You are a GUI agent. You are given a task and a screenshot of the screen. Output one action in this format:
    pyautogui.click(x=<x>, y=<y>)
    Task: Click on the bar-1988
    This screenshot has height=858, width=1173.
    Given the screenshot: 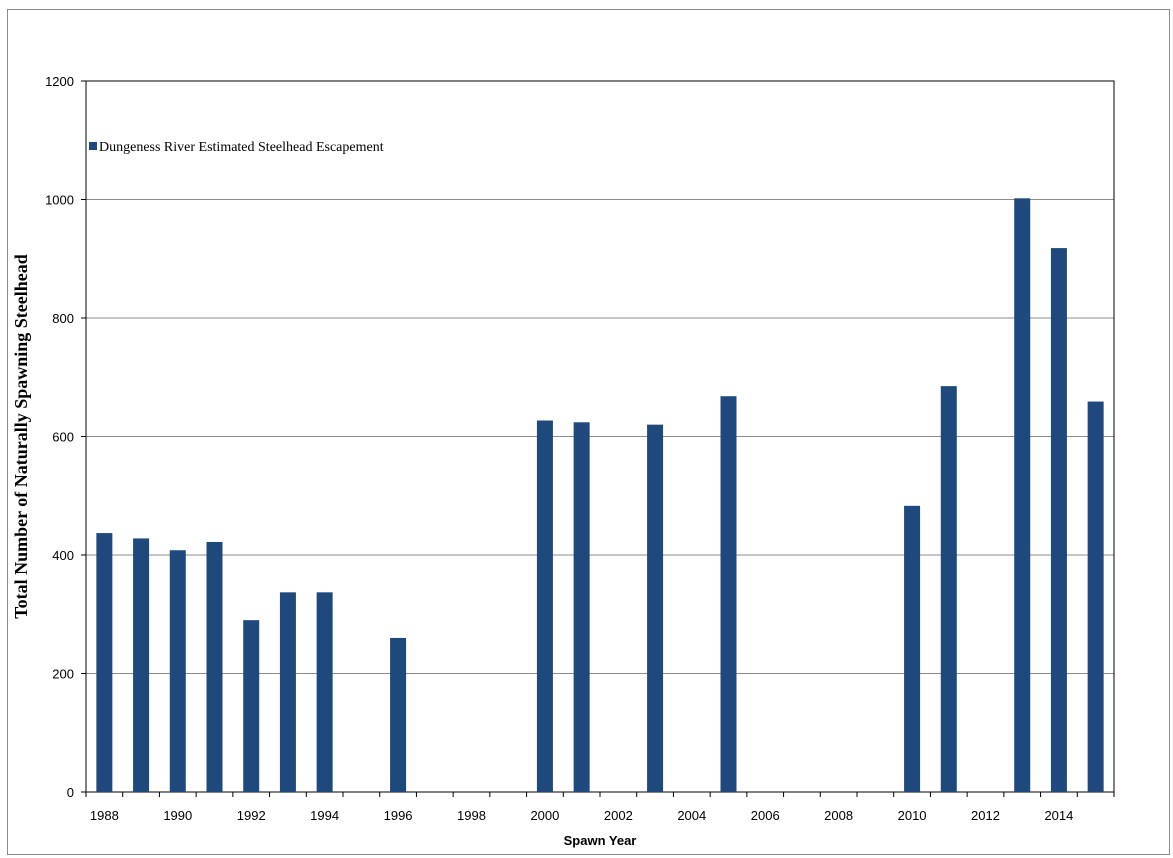 What is the action you would take?
    pyautogui.click(x=104, y=662)
    